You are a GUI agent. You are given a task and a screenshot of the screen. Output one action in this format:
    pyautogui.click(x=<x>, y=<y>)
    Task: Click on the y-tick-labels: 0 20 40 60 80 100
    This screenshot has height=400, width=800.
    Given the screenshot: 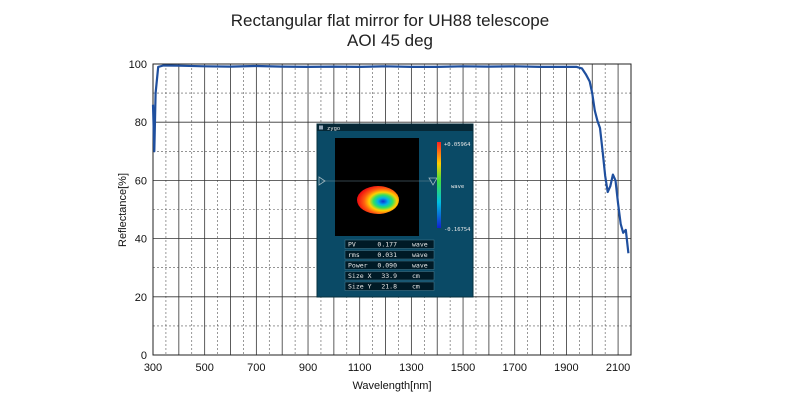 What is the action you would take?
    pyautogui.click(x=138, y=210)
    